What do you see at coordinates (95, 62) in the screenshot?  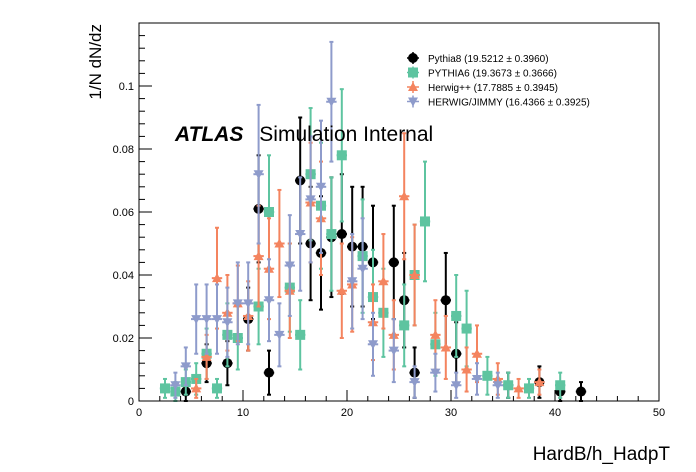 I see `y-axis-title: 1/N dN/dz` at bounding box center [95, 62].